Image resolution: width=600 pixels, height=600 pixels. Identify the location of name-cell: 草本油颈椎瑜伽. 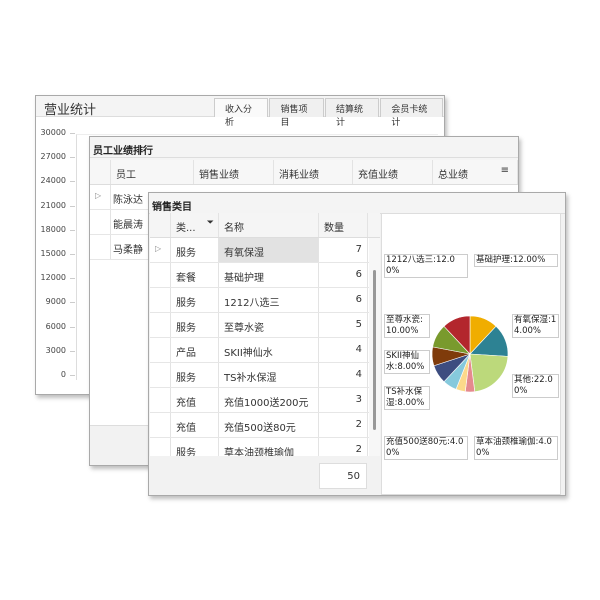
(269, 447).